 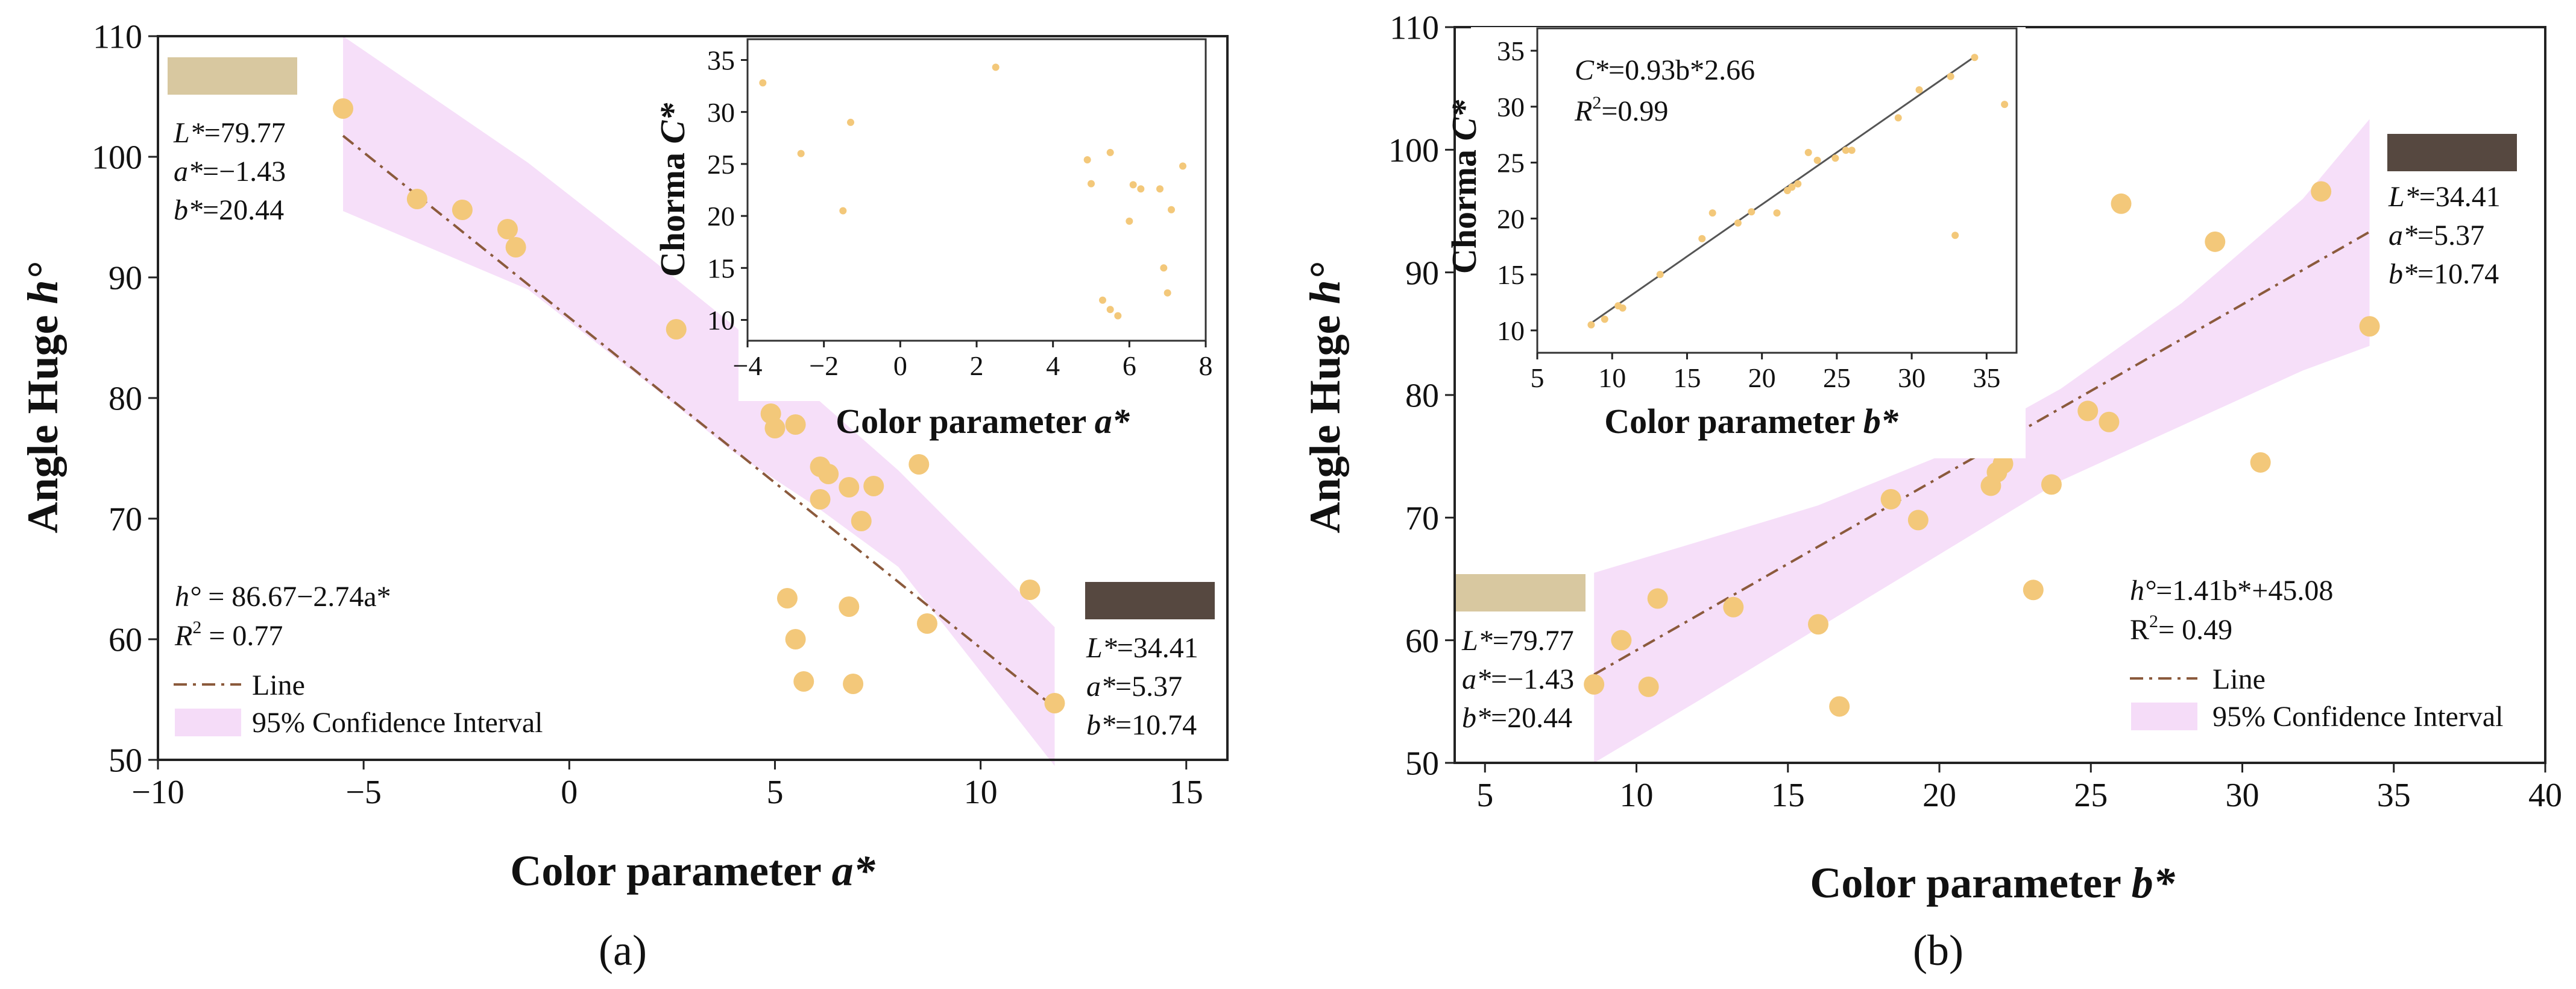 I want to click on y-axis-label: Angle Huge h°, so click(x=43, y=397).